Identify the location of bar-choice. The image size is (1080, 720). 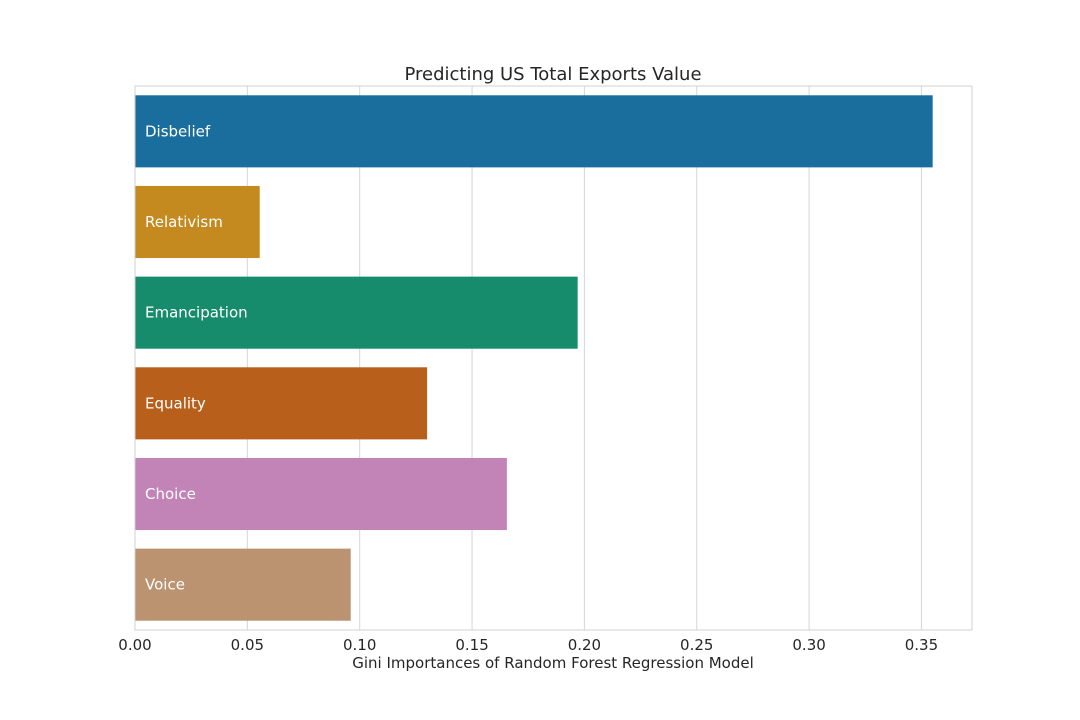
(321, 494).